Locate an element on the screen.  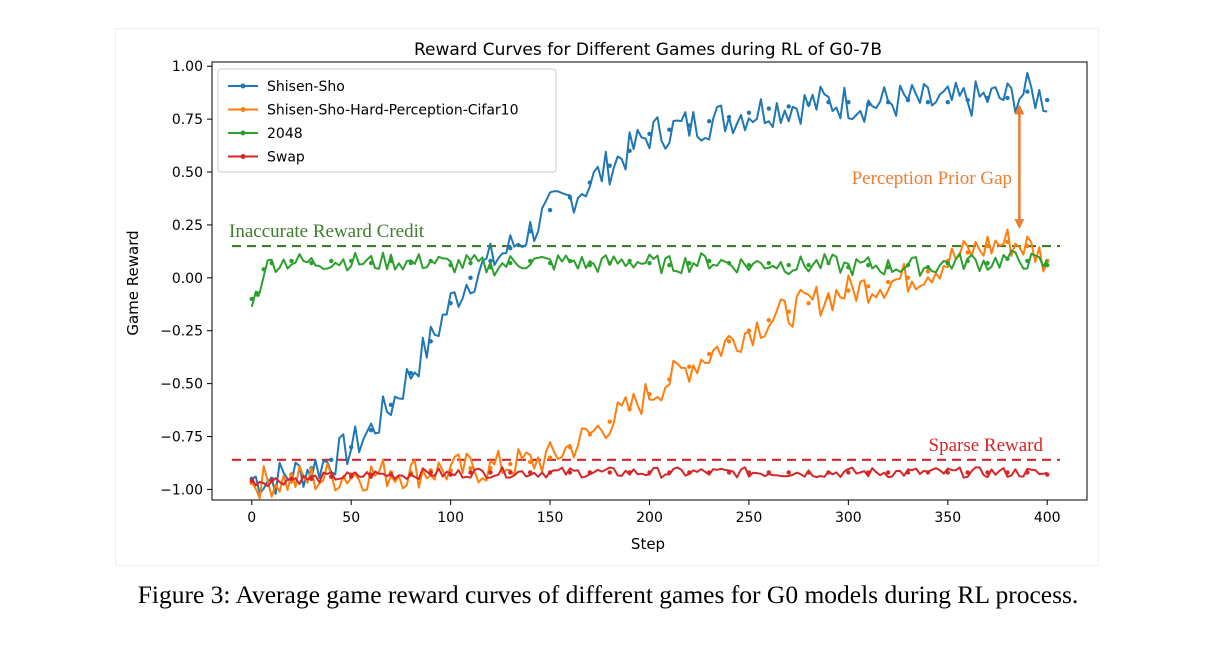
gap-arrow-head-down is located at coordinates (1019, 224).